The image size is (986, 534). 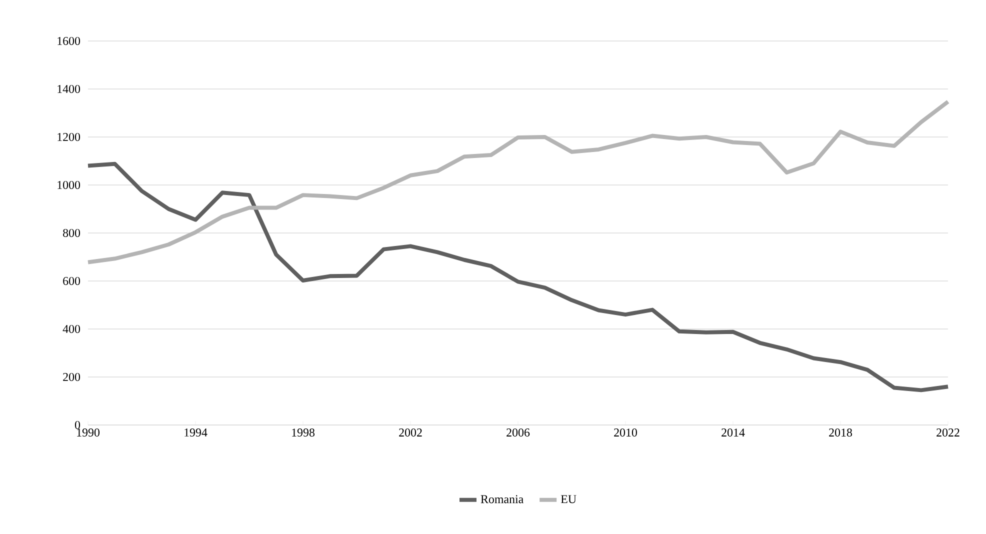 I want to click on y-tick-label: 1600, so click(x=69, y=41).